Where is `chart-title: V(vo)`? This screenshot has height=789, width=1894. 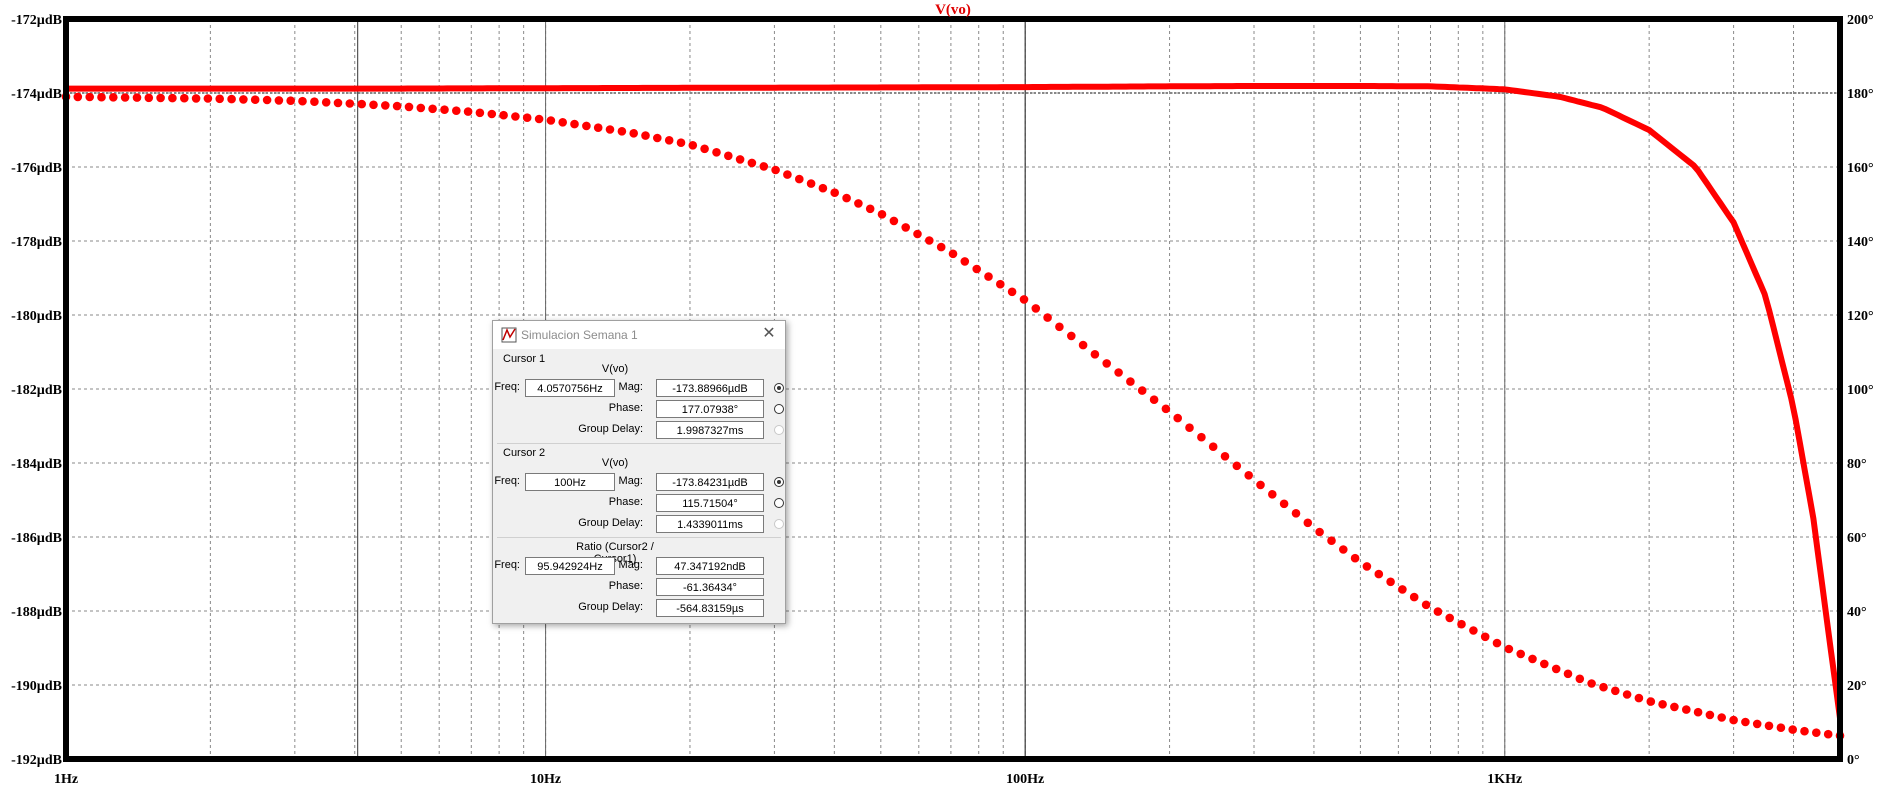
chart-title: V(vo) is located at coordinates (953, 10).